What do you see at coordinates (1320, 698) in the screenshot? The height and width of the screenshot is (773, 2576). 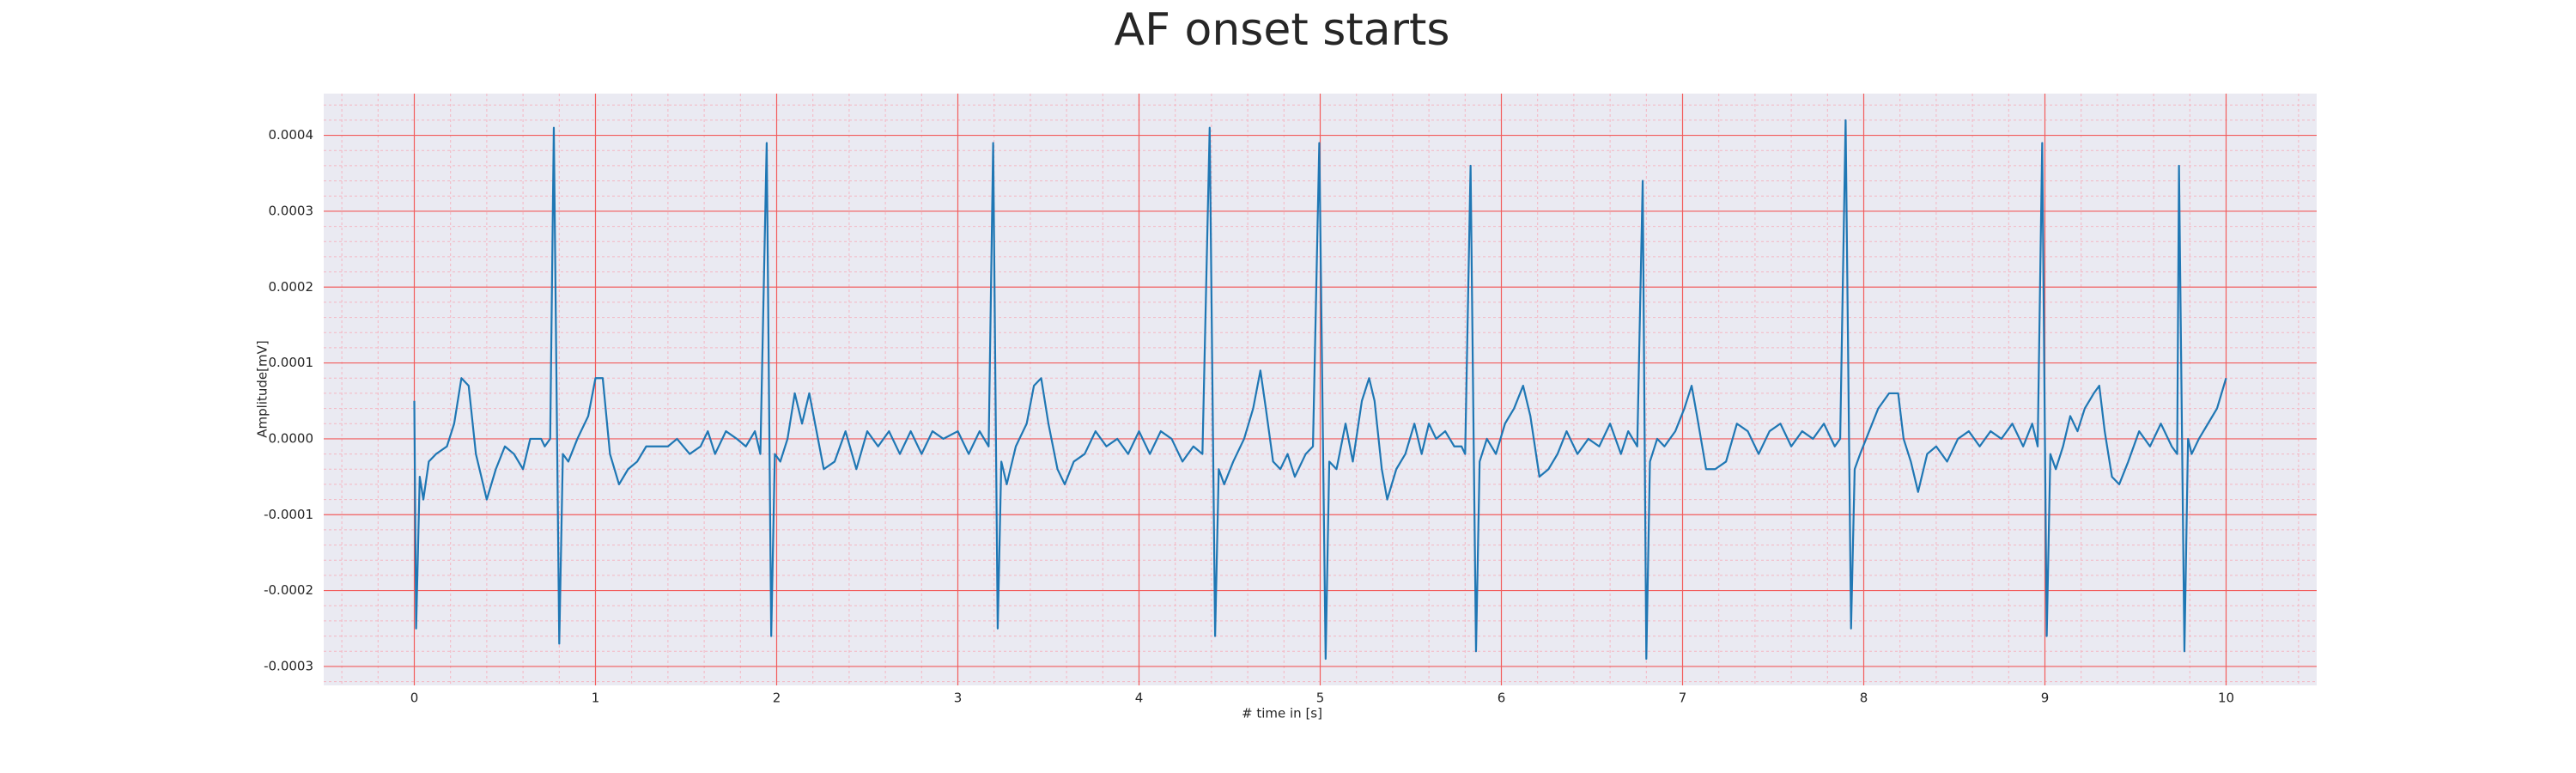 I see `x-tick-label: 5` at bounding box center [1320, 698].